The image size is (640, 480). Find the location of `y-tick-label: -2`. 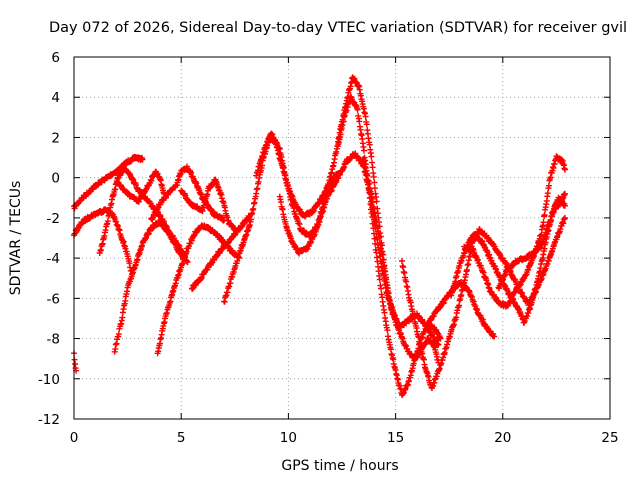

y-tick-label: -2 is located at coordinates (53, 219).